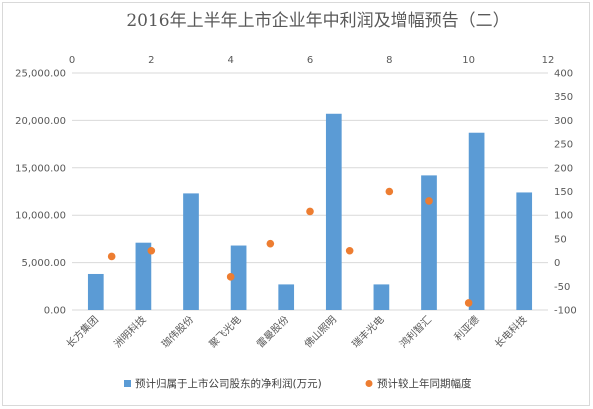 The width and height of the screenshot is (593, 409). Describe the element at coordinates (510, 331) in the screenshot. I see `category-label: 长电科技` at that location.